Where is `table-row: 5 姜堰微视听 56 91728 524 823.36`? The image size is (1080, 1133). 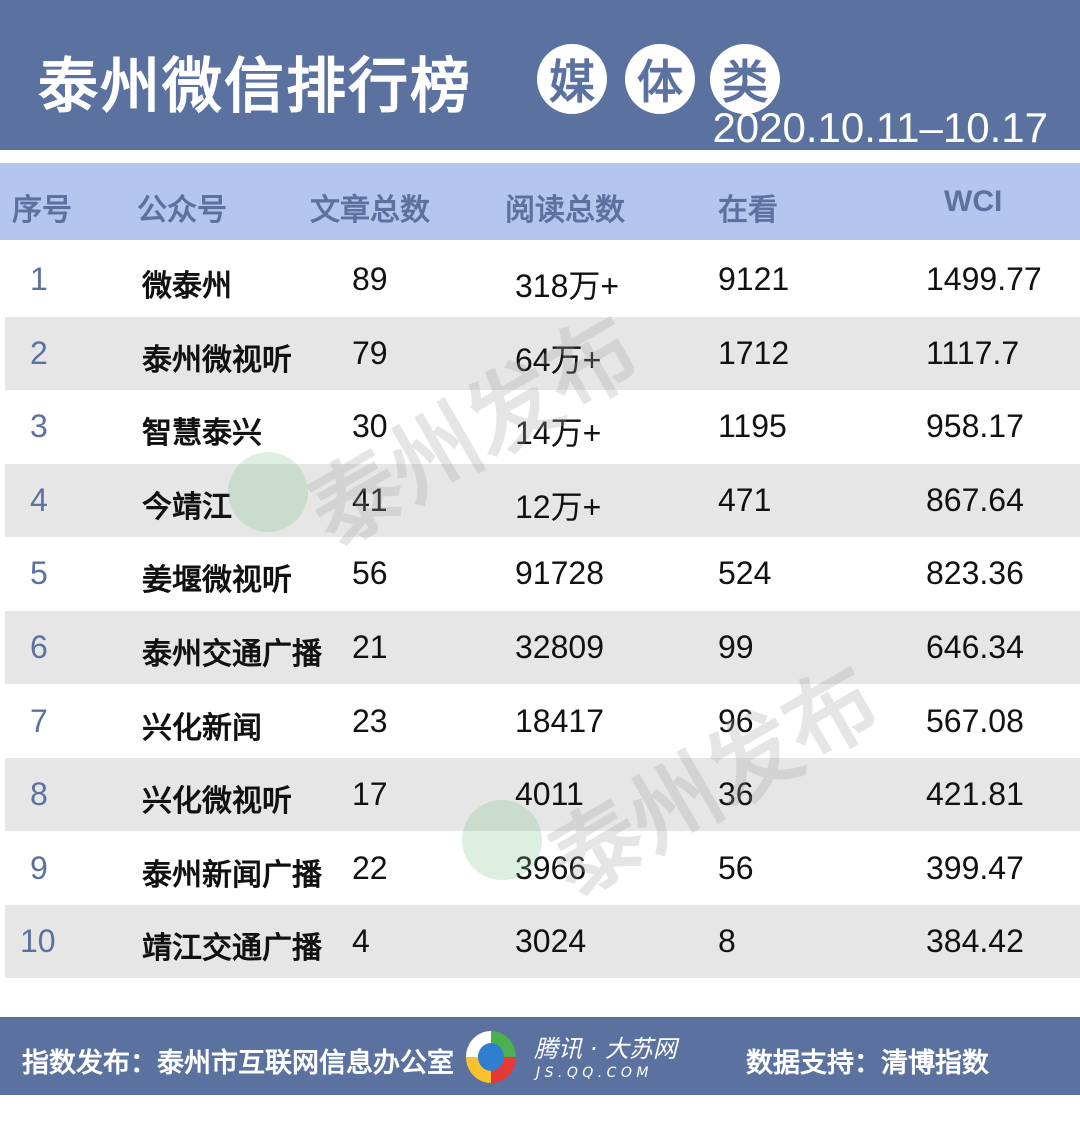
table-row: 5 姜堰微视听 56 91728 524 823.36 is located at coordinates (542, 573).